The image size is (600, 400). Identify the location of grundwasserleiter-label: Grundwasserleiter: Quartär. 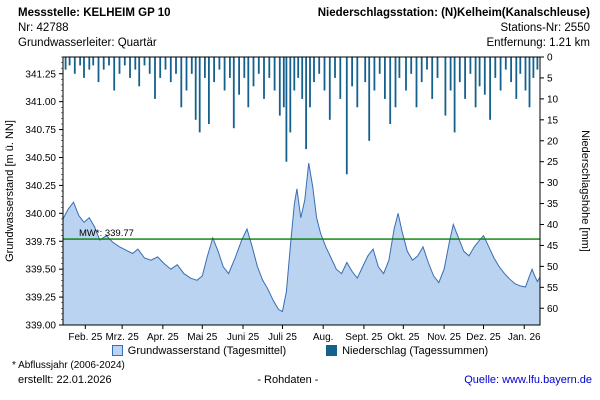
(87, 43).